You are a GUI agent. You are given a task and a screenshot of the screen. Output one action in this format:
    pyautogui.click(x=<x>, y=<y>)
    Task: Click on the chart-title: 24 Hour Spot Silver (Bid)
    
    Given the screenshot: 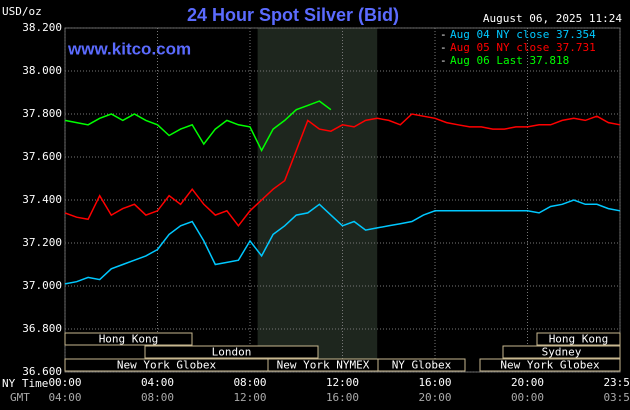 What is the action you would take?
    pyautogui.click(x=293, y=15)
    